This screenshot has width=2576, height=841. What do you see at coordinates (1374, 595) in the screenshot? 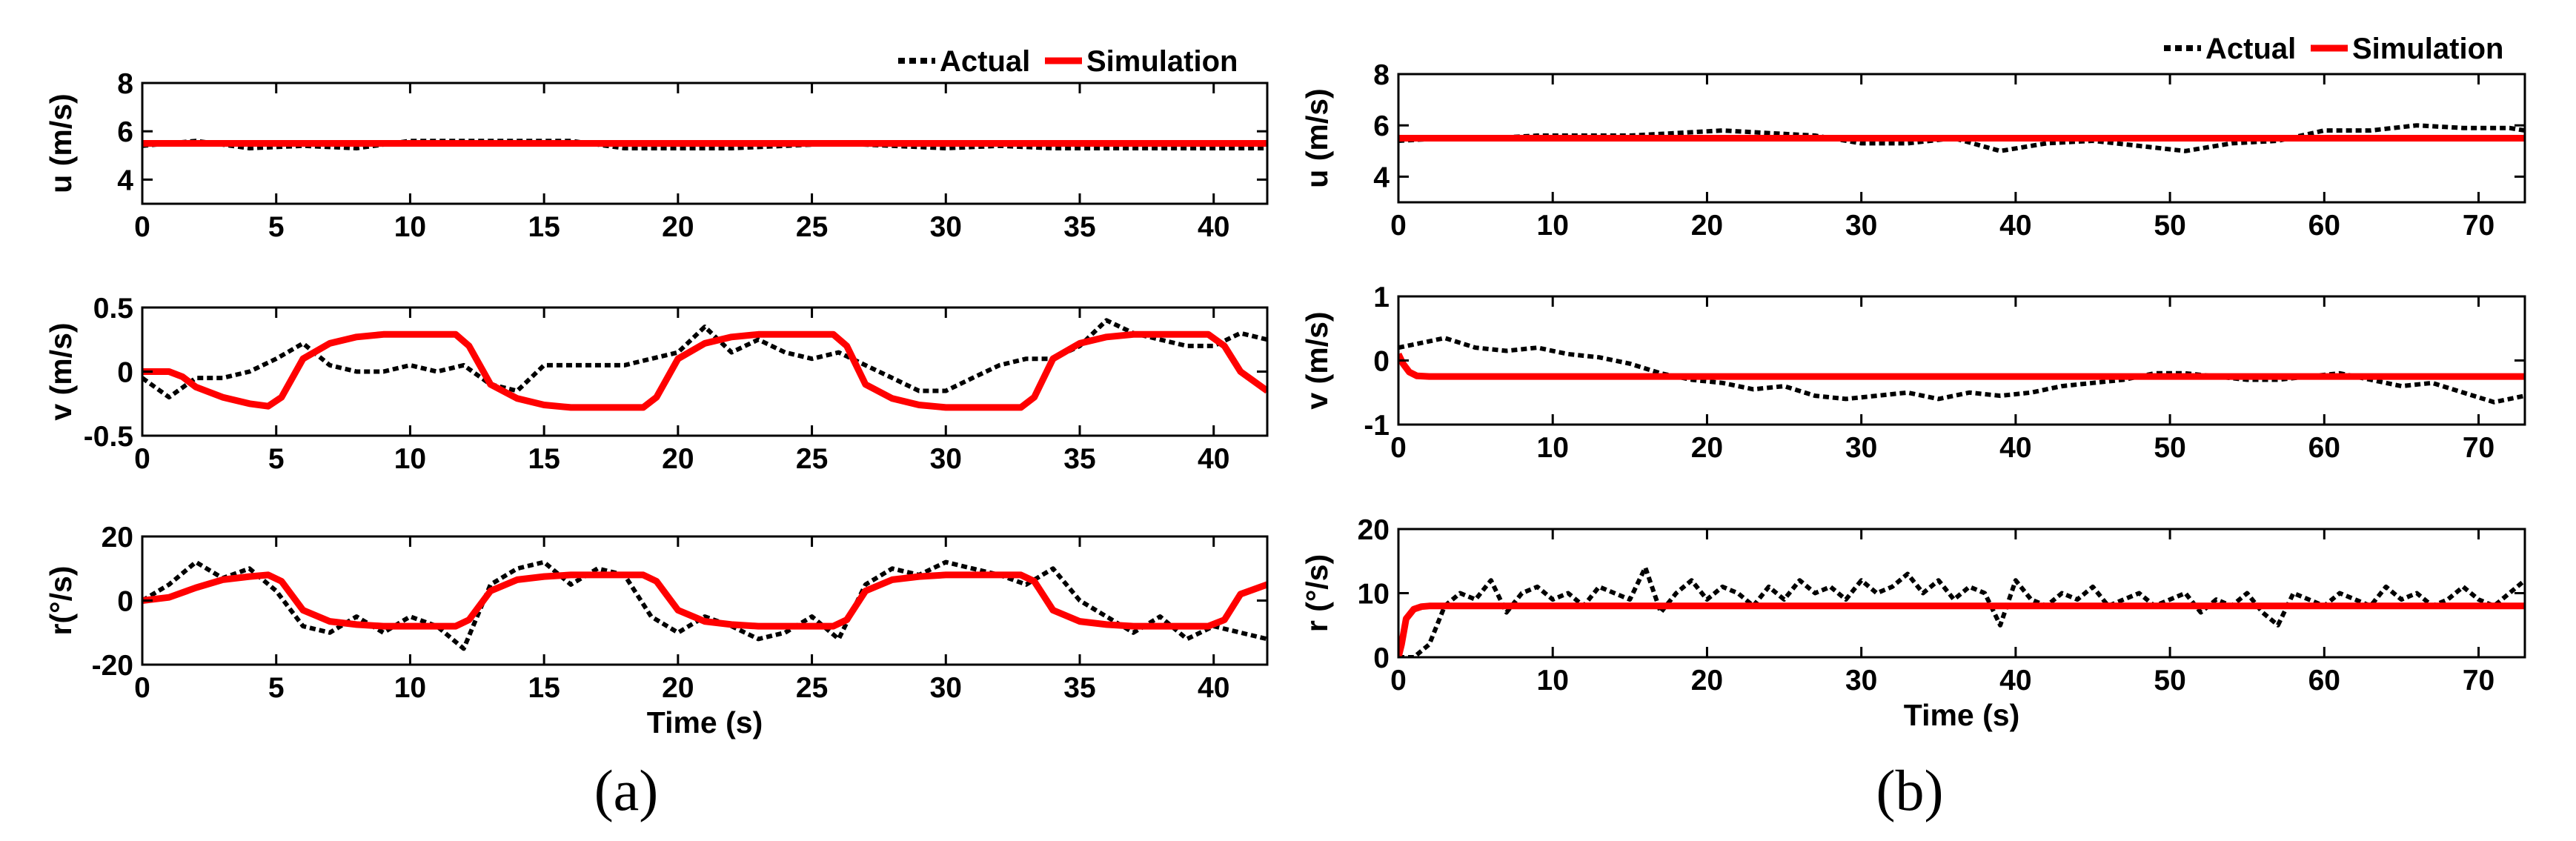
I see `y-tick-label: 10` at bounding box center [1374, 595].